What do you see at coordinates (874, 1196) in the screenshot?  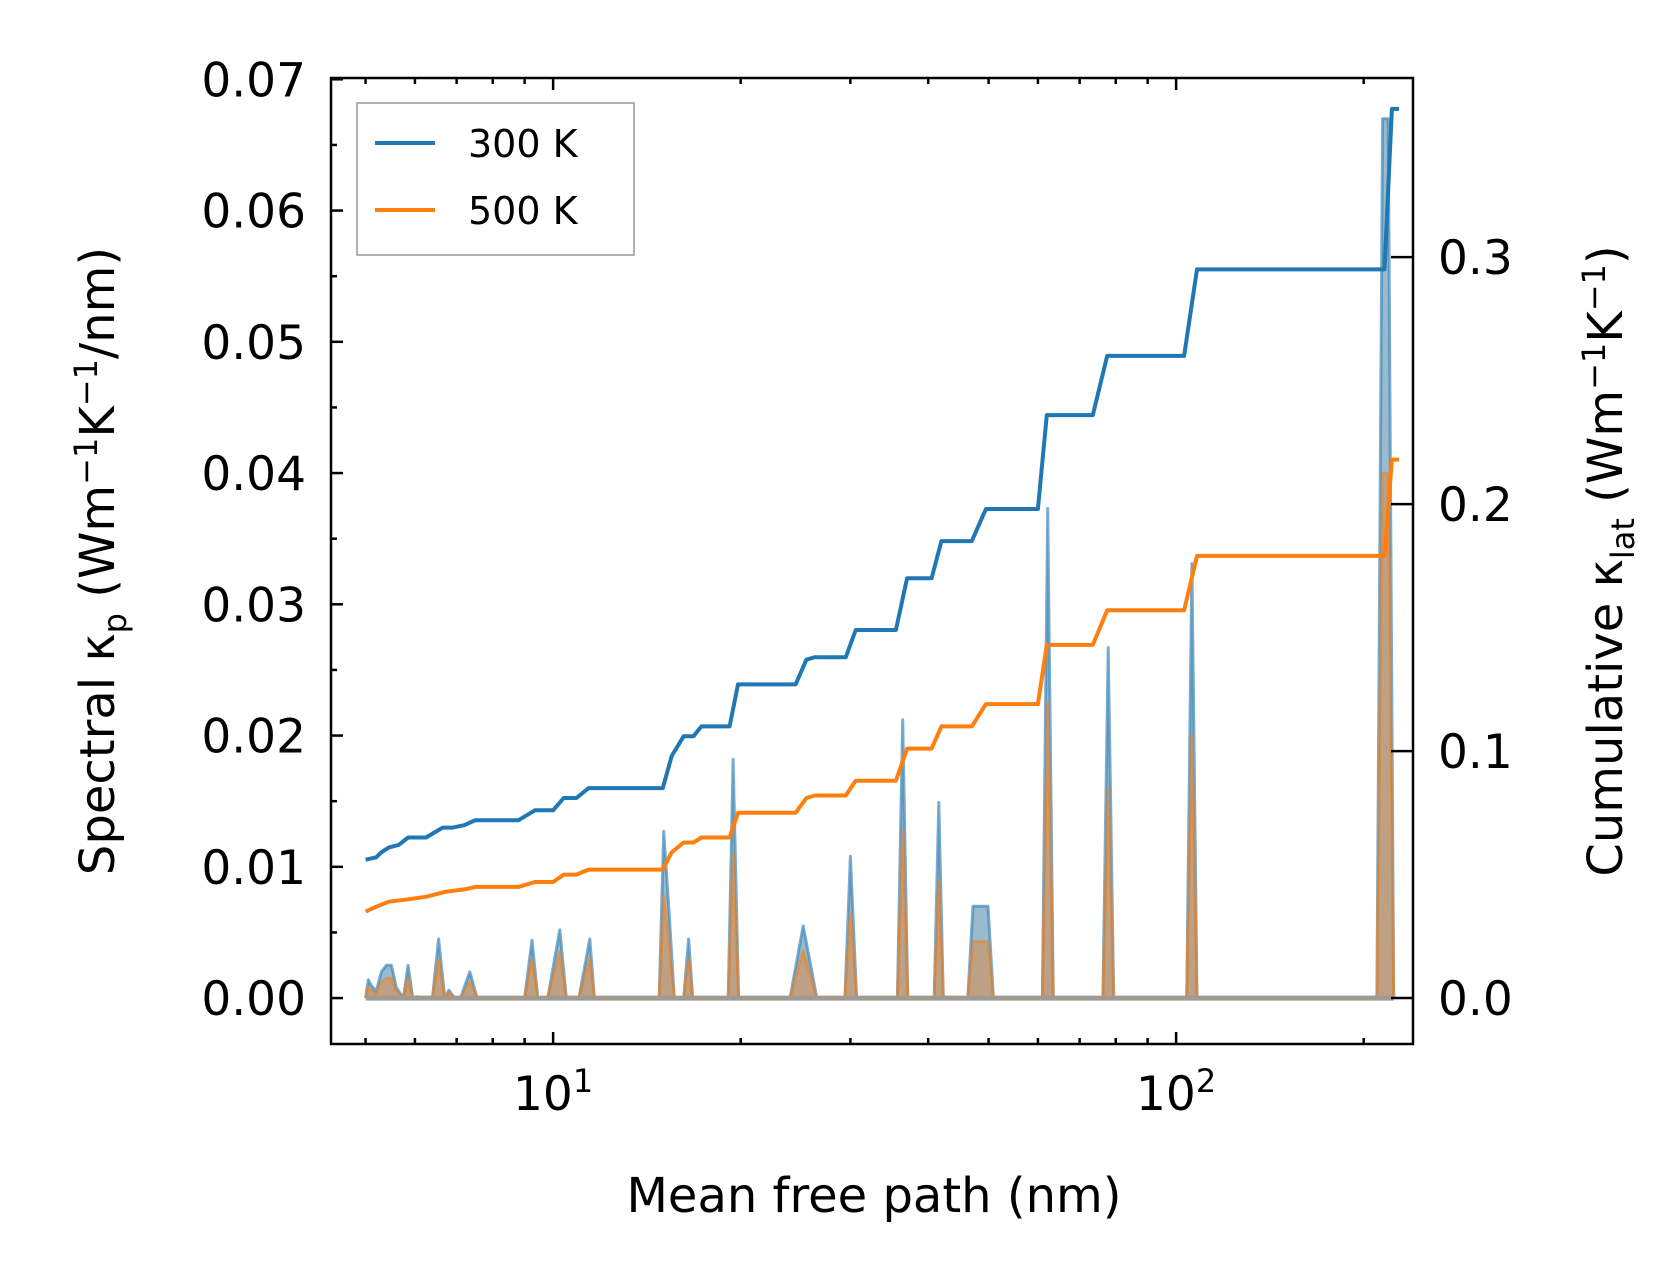 I see `x-axis-label: Mean free path (nm)` at bounding box center [874, 1196].